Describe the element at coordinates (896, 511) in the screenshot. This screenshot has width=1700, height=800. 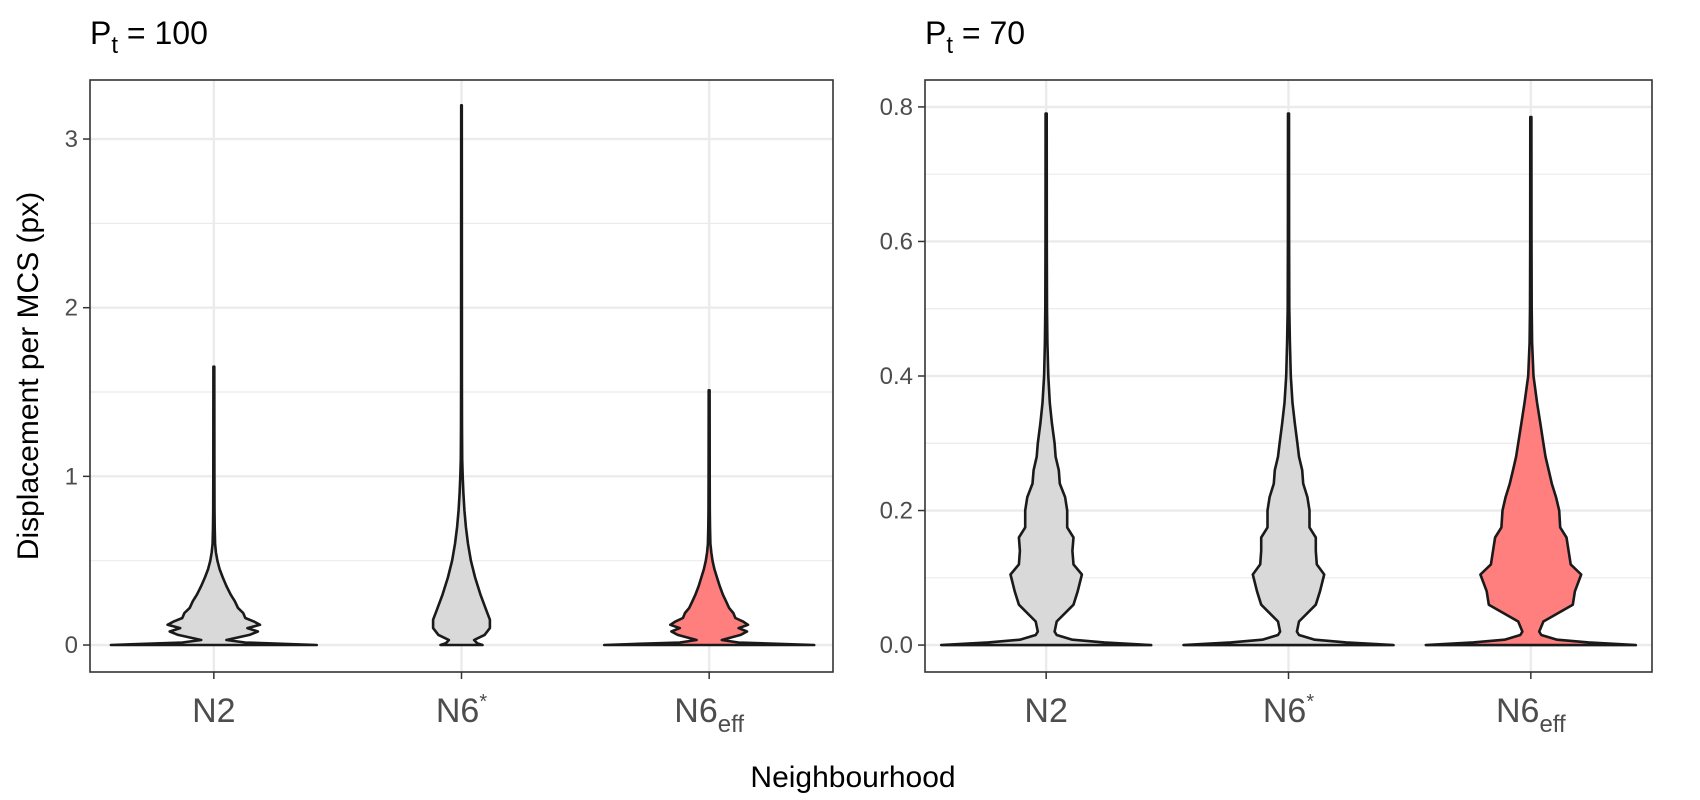
I see `y-tick-label: 0.2` at that location.